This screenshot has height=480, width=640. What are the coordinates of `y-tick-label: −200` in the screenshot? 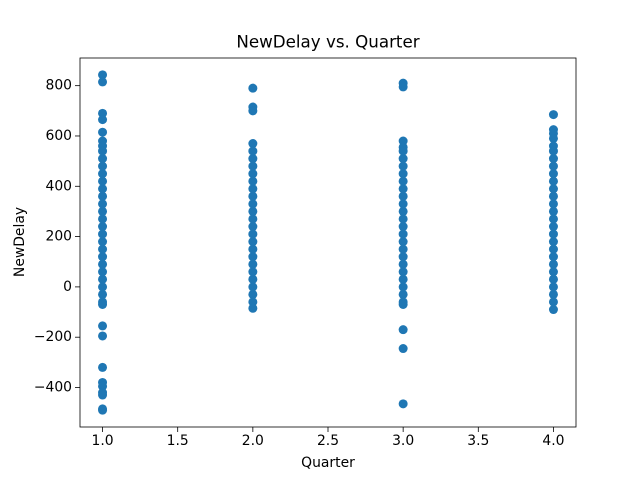 It's located at (53, 337).